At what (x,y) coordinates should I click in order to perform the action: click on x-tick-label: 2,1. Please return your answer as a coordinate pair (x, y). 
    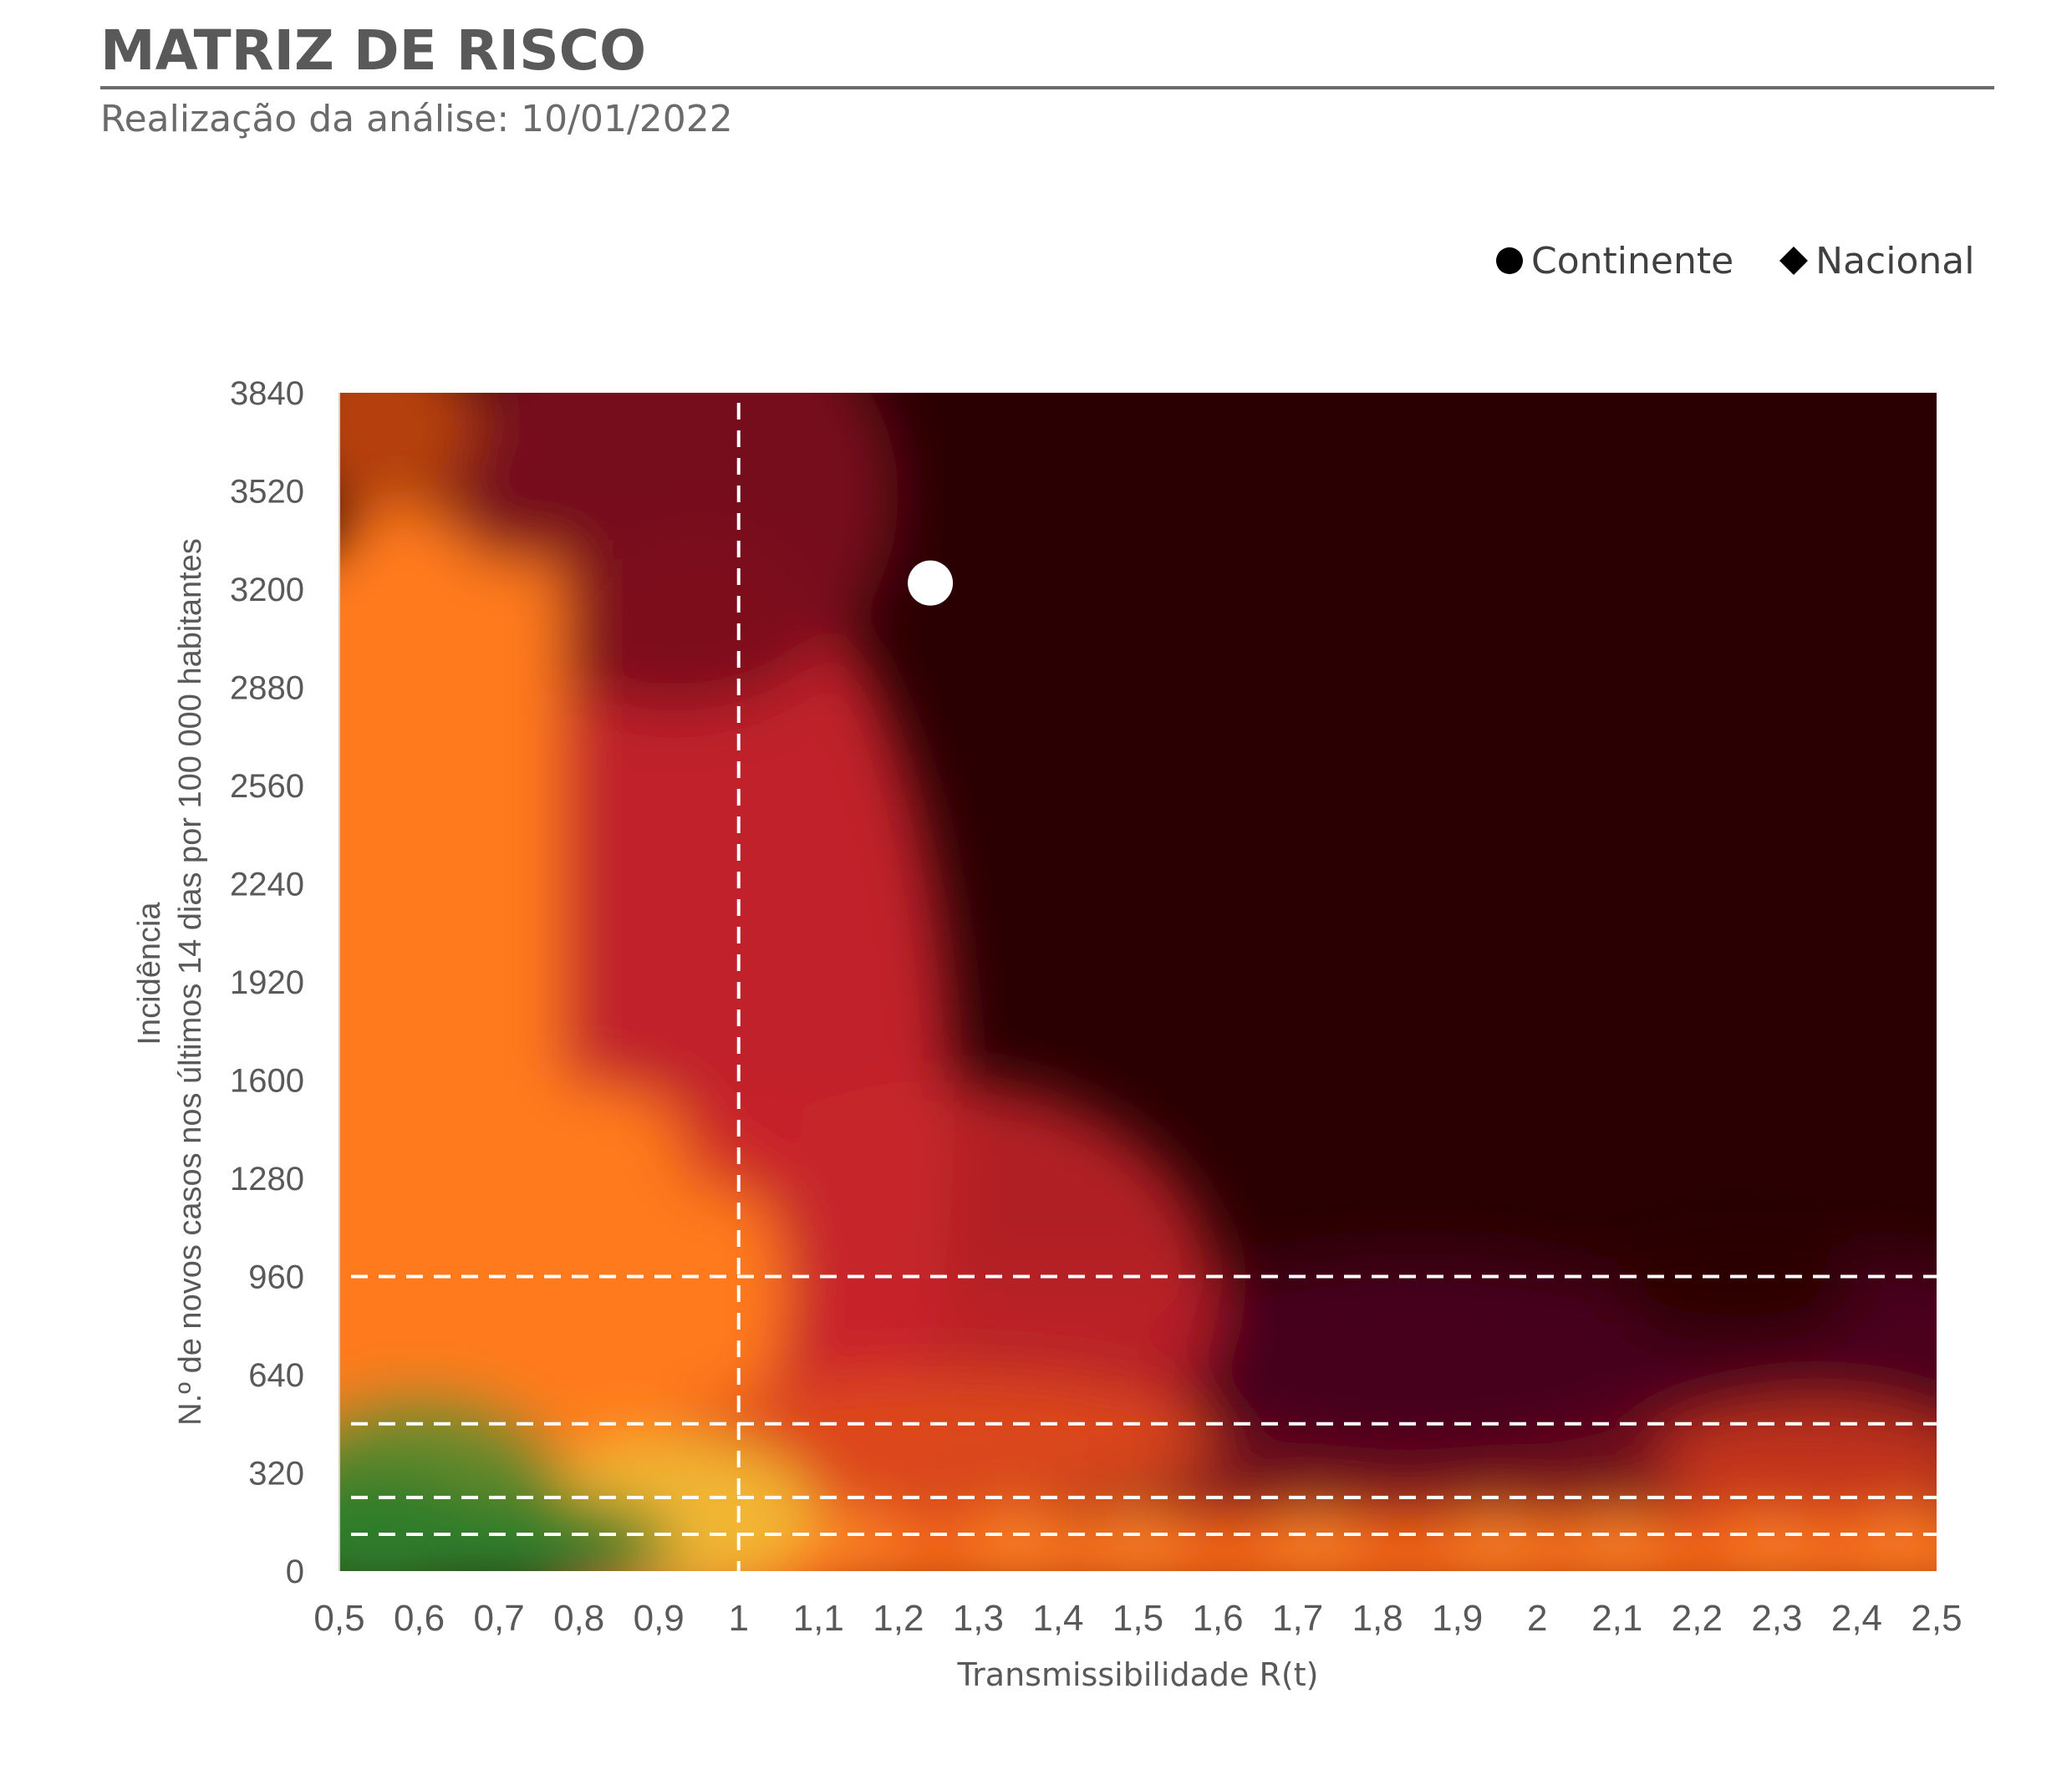
    Looking at the image, I should click on (1616, 1619).